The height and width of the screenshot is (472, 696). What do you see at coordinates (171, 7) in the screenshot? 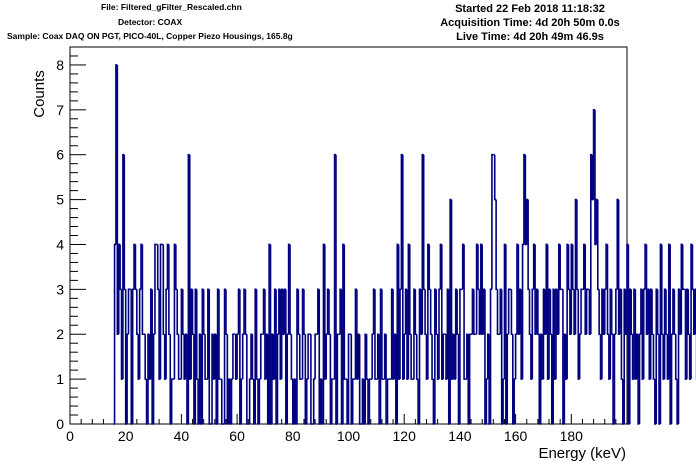
I see `file-label: File: Filtered_gFilter_Rescaled.chn` at bounding box center [171, 7].